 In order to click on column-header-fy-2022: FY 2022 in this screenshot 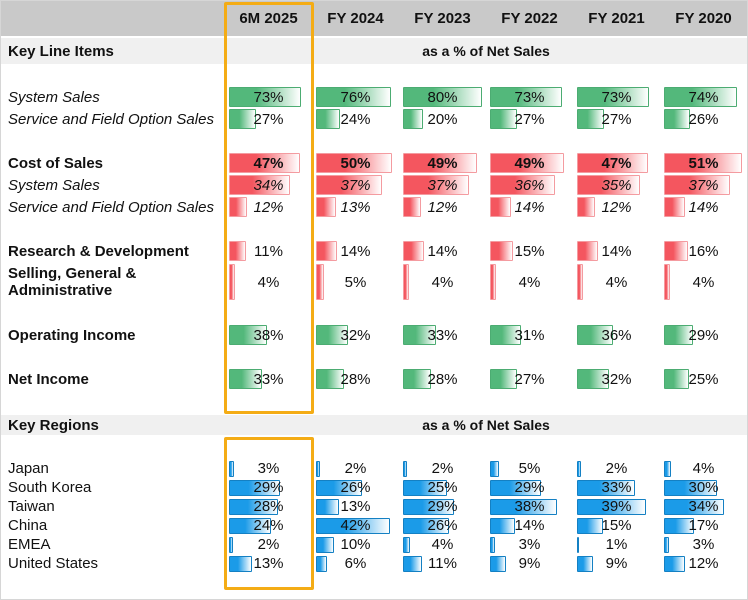, I will do `click(529, 18)`.